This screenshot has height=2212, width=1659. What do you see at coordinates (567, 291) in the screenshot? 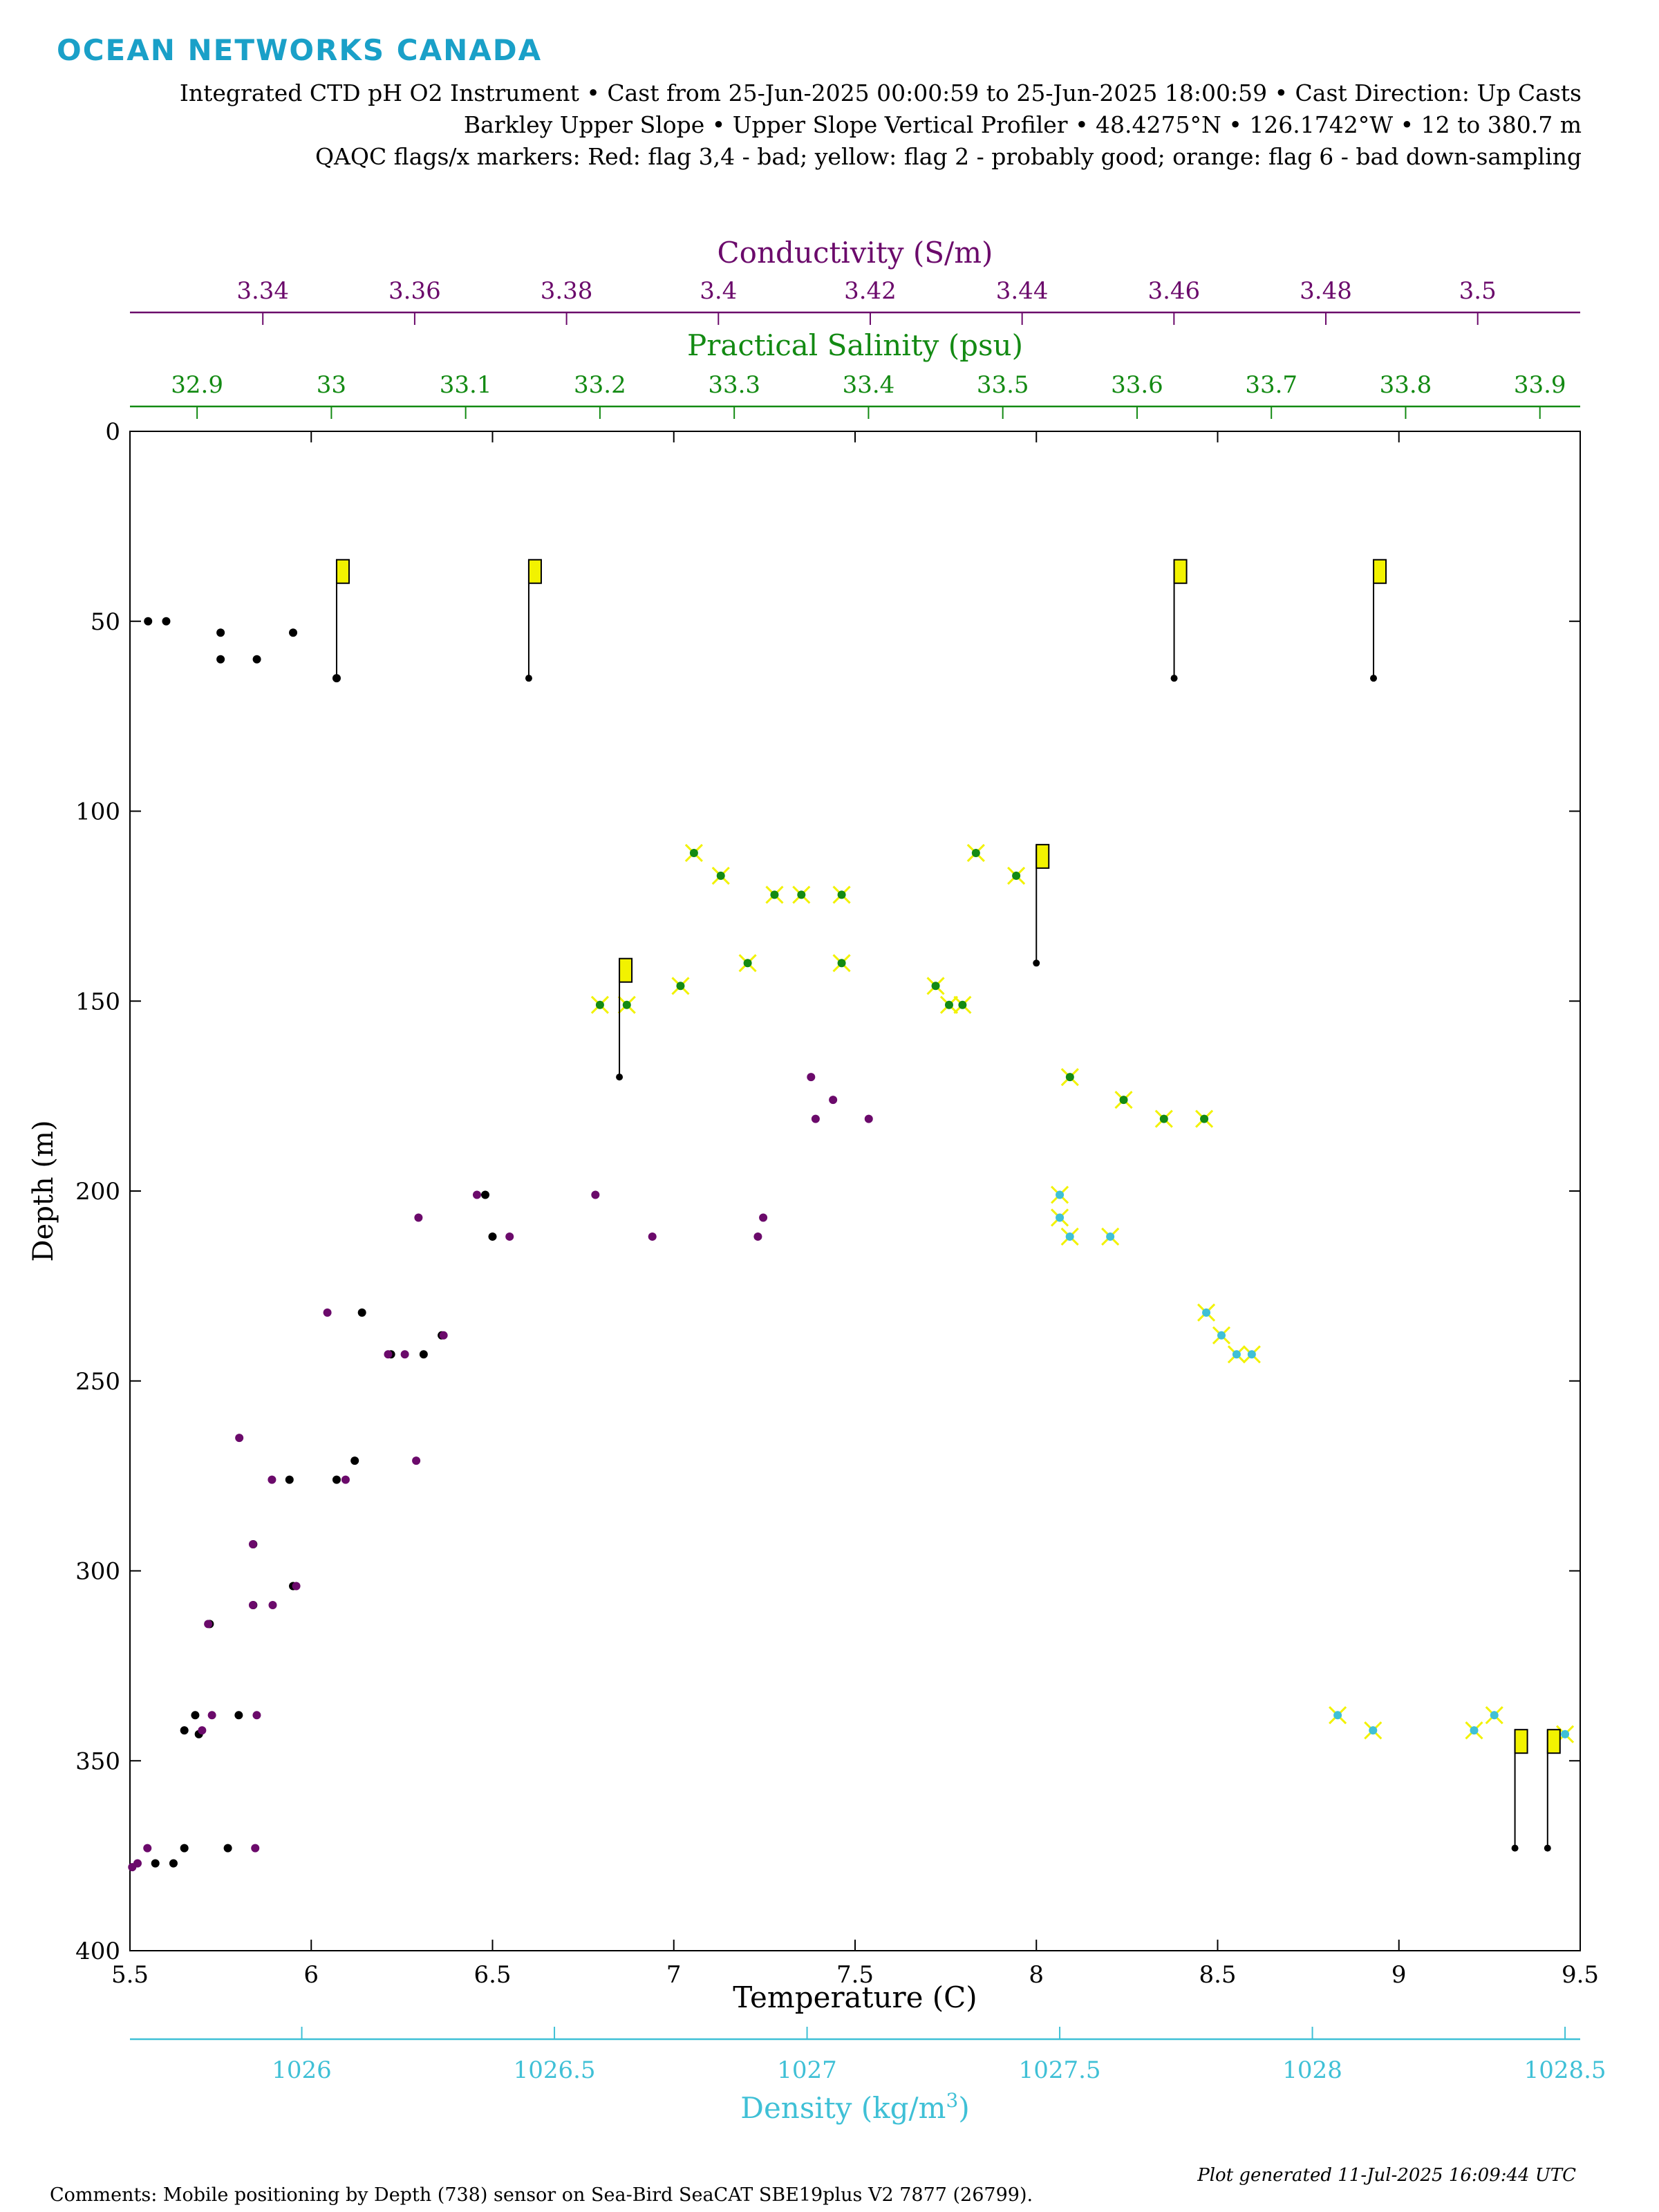
I see `conductivity-tick-label: 3.38` at bounding box center [567, 291].